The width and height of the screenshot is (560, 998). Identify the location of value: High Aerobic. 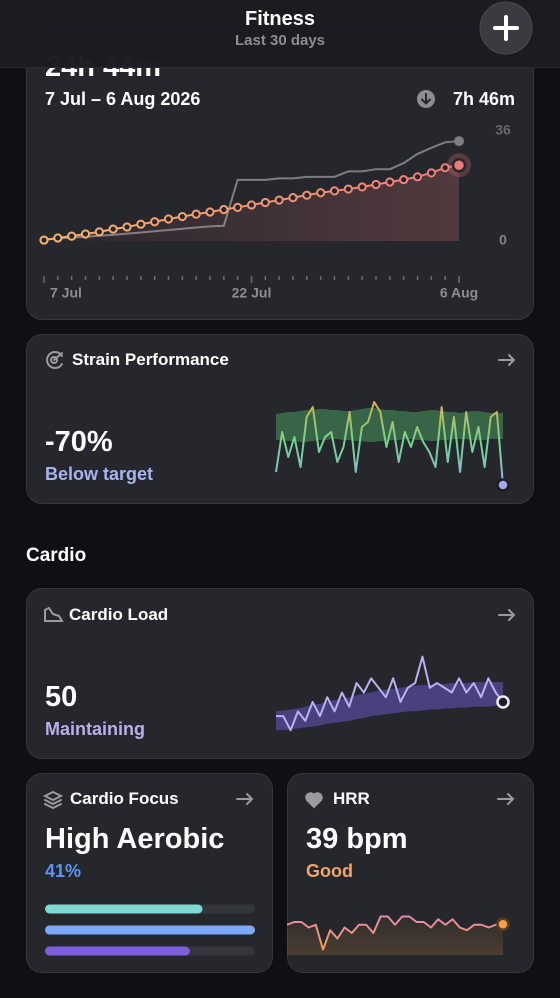
(135, 839).